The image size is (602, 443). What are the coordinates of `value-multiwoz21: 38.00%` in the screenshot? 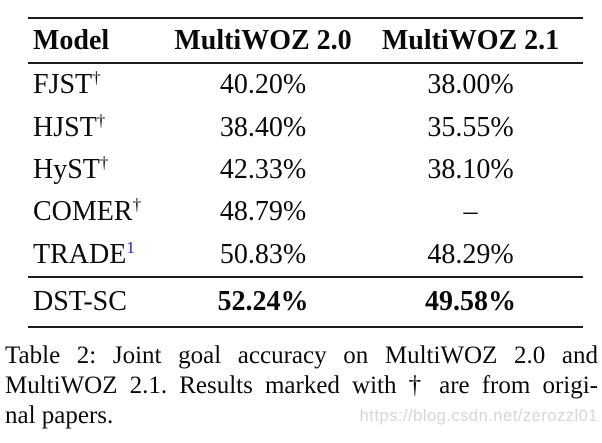 It's located at (470, 85).